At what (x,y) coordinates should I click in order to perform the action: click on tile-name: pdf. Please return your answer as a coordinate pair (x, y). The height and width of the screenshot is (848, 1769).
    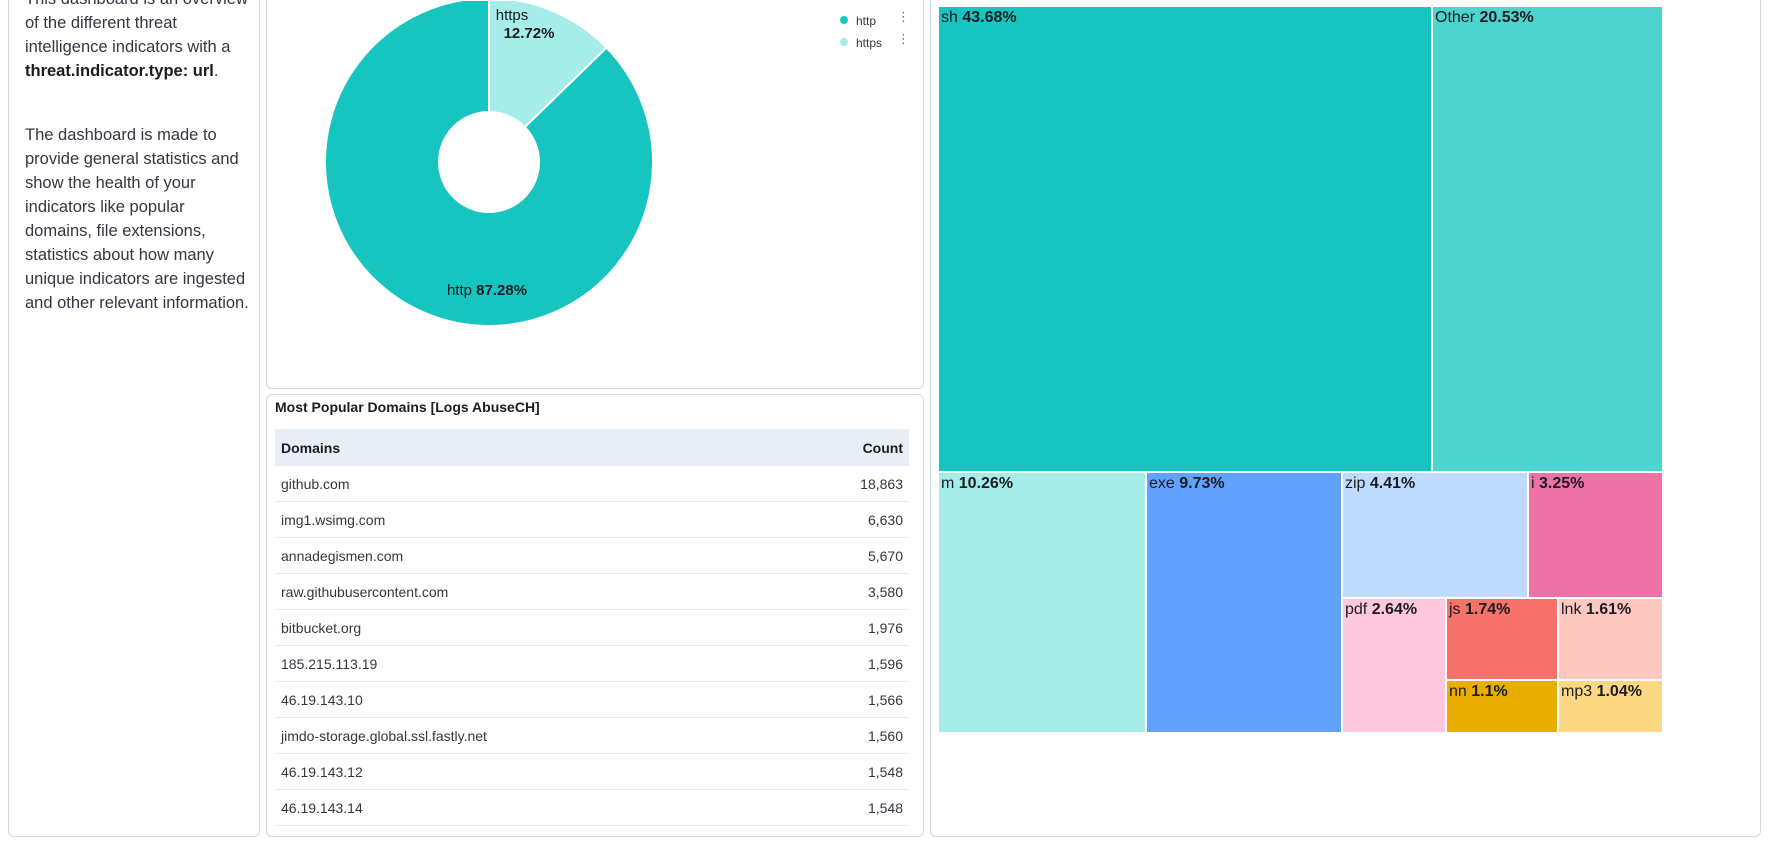
    Looking at the image, I should click on (1356, 609).